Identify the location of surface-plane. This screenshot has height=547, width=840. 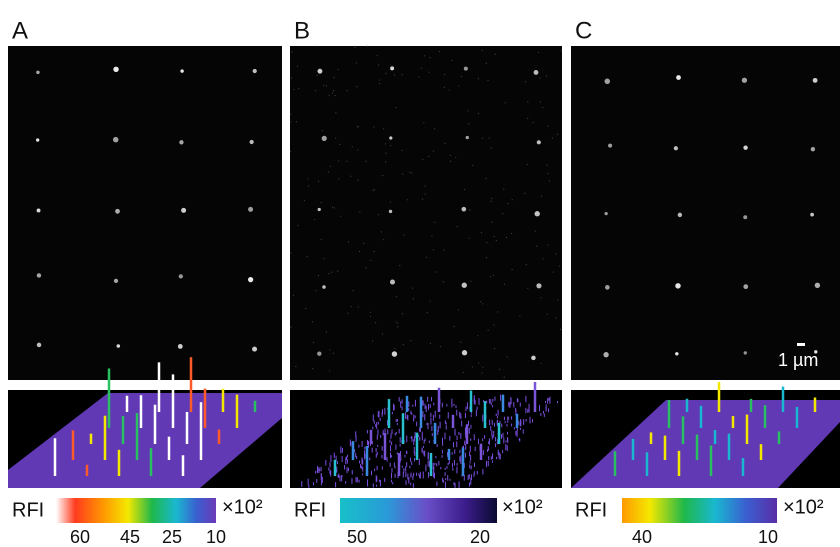
(705, 444).